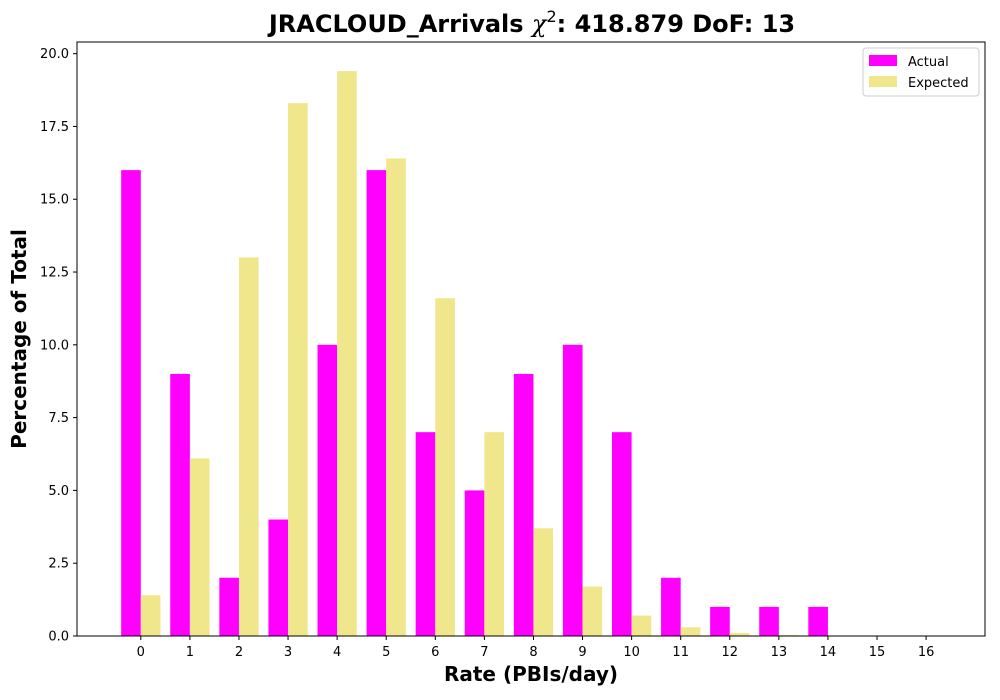 This screenshot has width=1000, height=700. What do you see at coordinates (58, 418) in the screenshot?
I see `y-tick-label-7.5: 7.5` at bounding box center [58, 418].